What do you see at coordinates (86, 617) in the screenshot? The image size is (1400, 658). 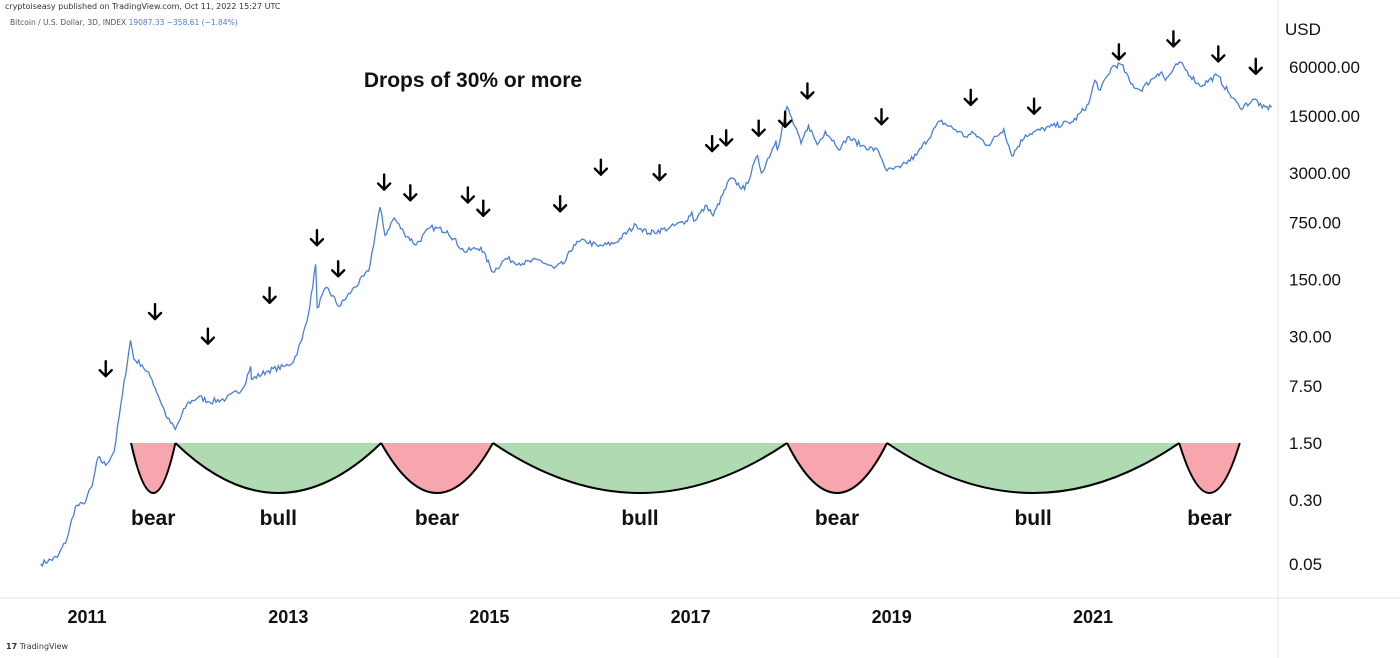 I see `x-tick-label: 2011` at bounding box center [86, 617].